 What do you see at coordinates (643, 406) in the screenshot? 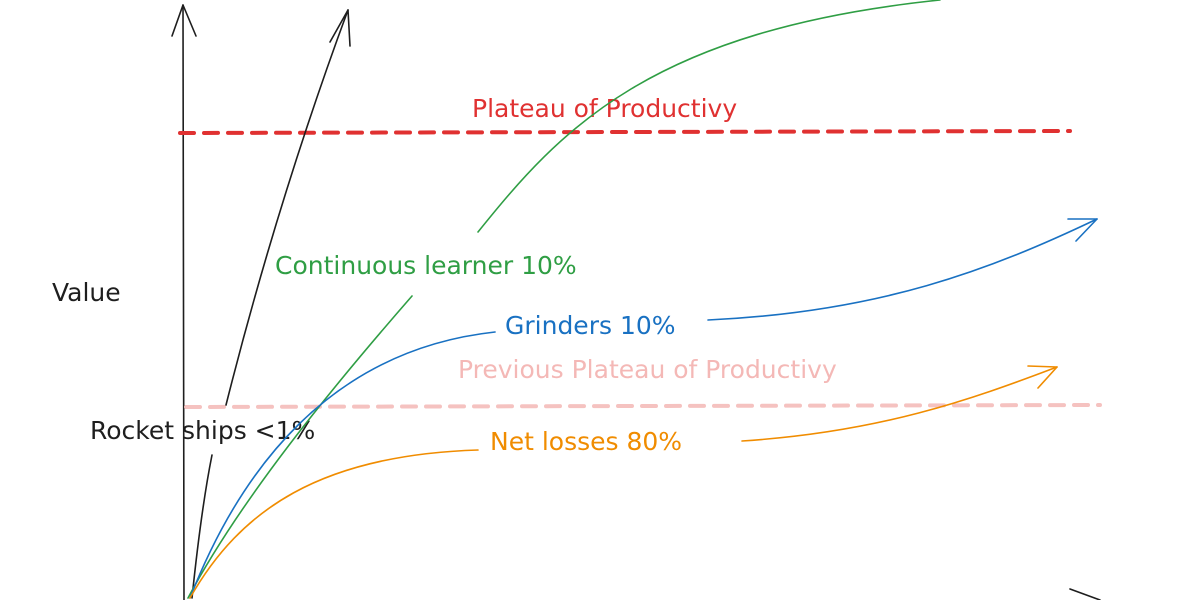
I see `previous-plateau-line` at bounding box center [643, 406].